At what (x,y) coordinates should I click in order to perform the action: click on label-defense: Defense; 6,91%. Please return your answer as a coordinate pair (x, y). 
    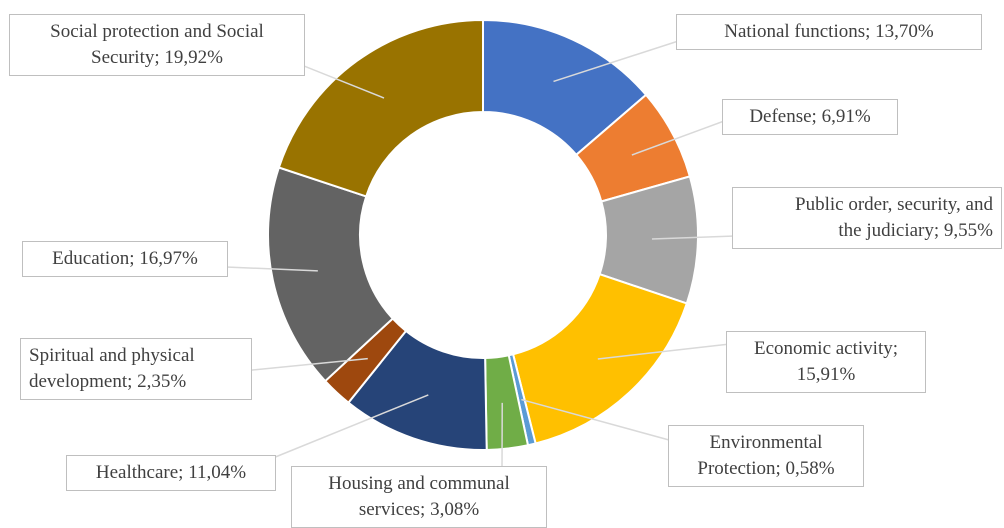
    Looking at the image, I should click on (810, 117).